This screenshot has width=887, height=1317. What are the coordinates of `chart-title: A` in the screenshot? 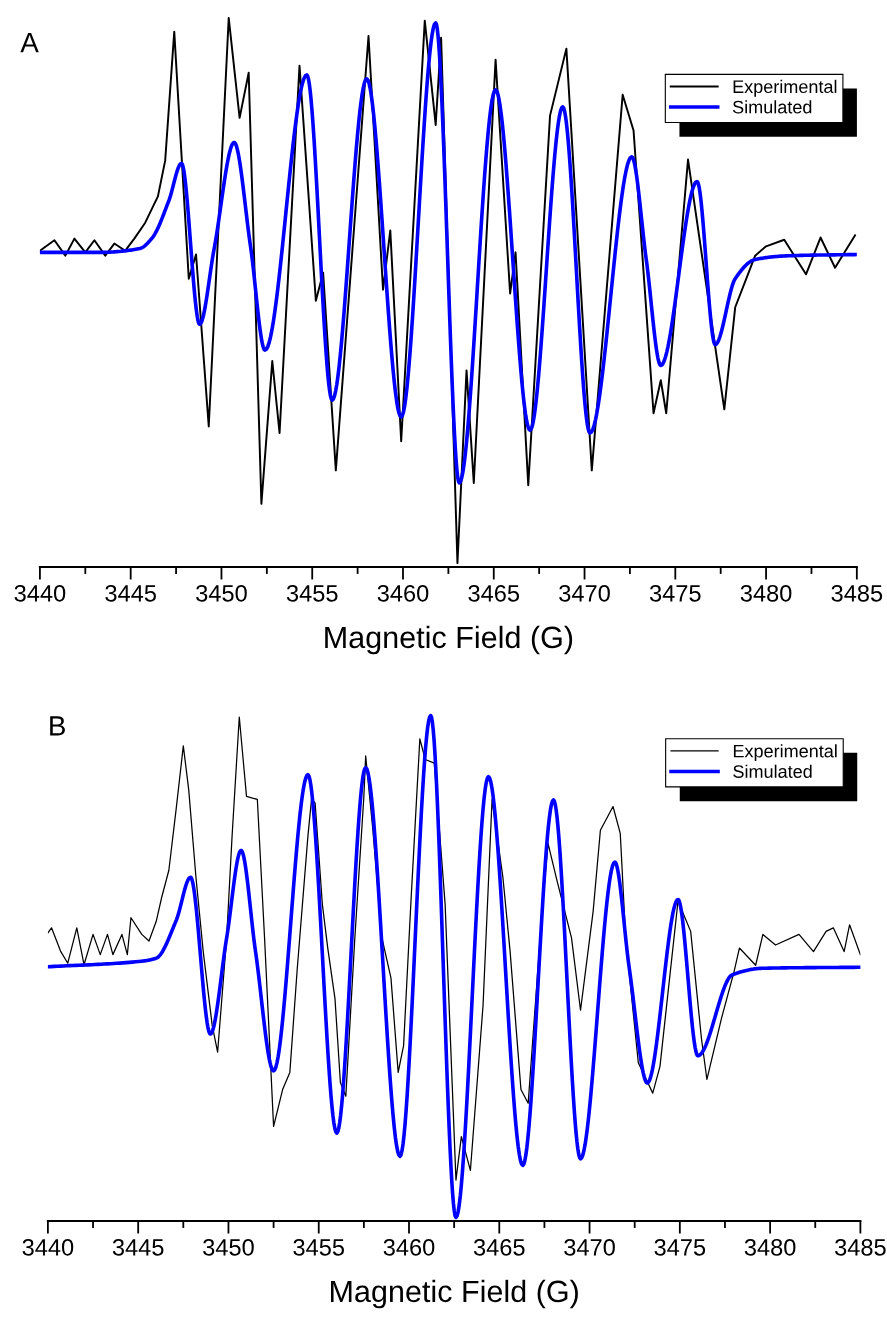 It's located at (29, 43).